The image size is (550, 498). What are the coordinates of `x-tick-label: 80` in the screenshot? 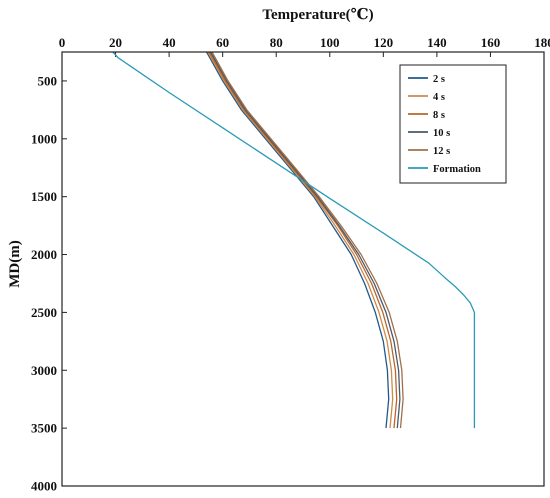 It's located at (276, 42).